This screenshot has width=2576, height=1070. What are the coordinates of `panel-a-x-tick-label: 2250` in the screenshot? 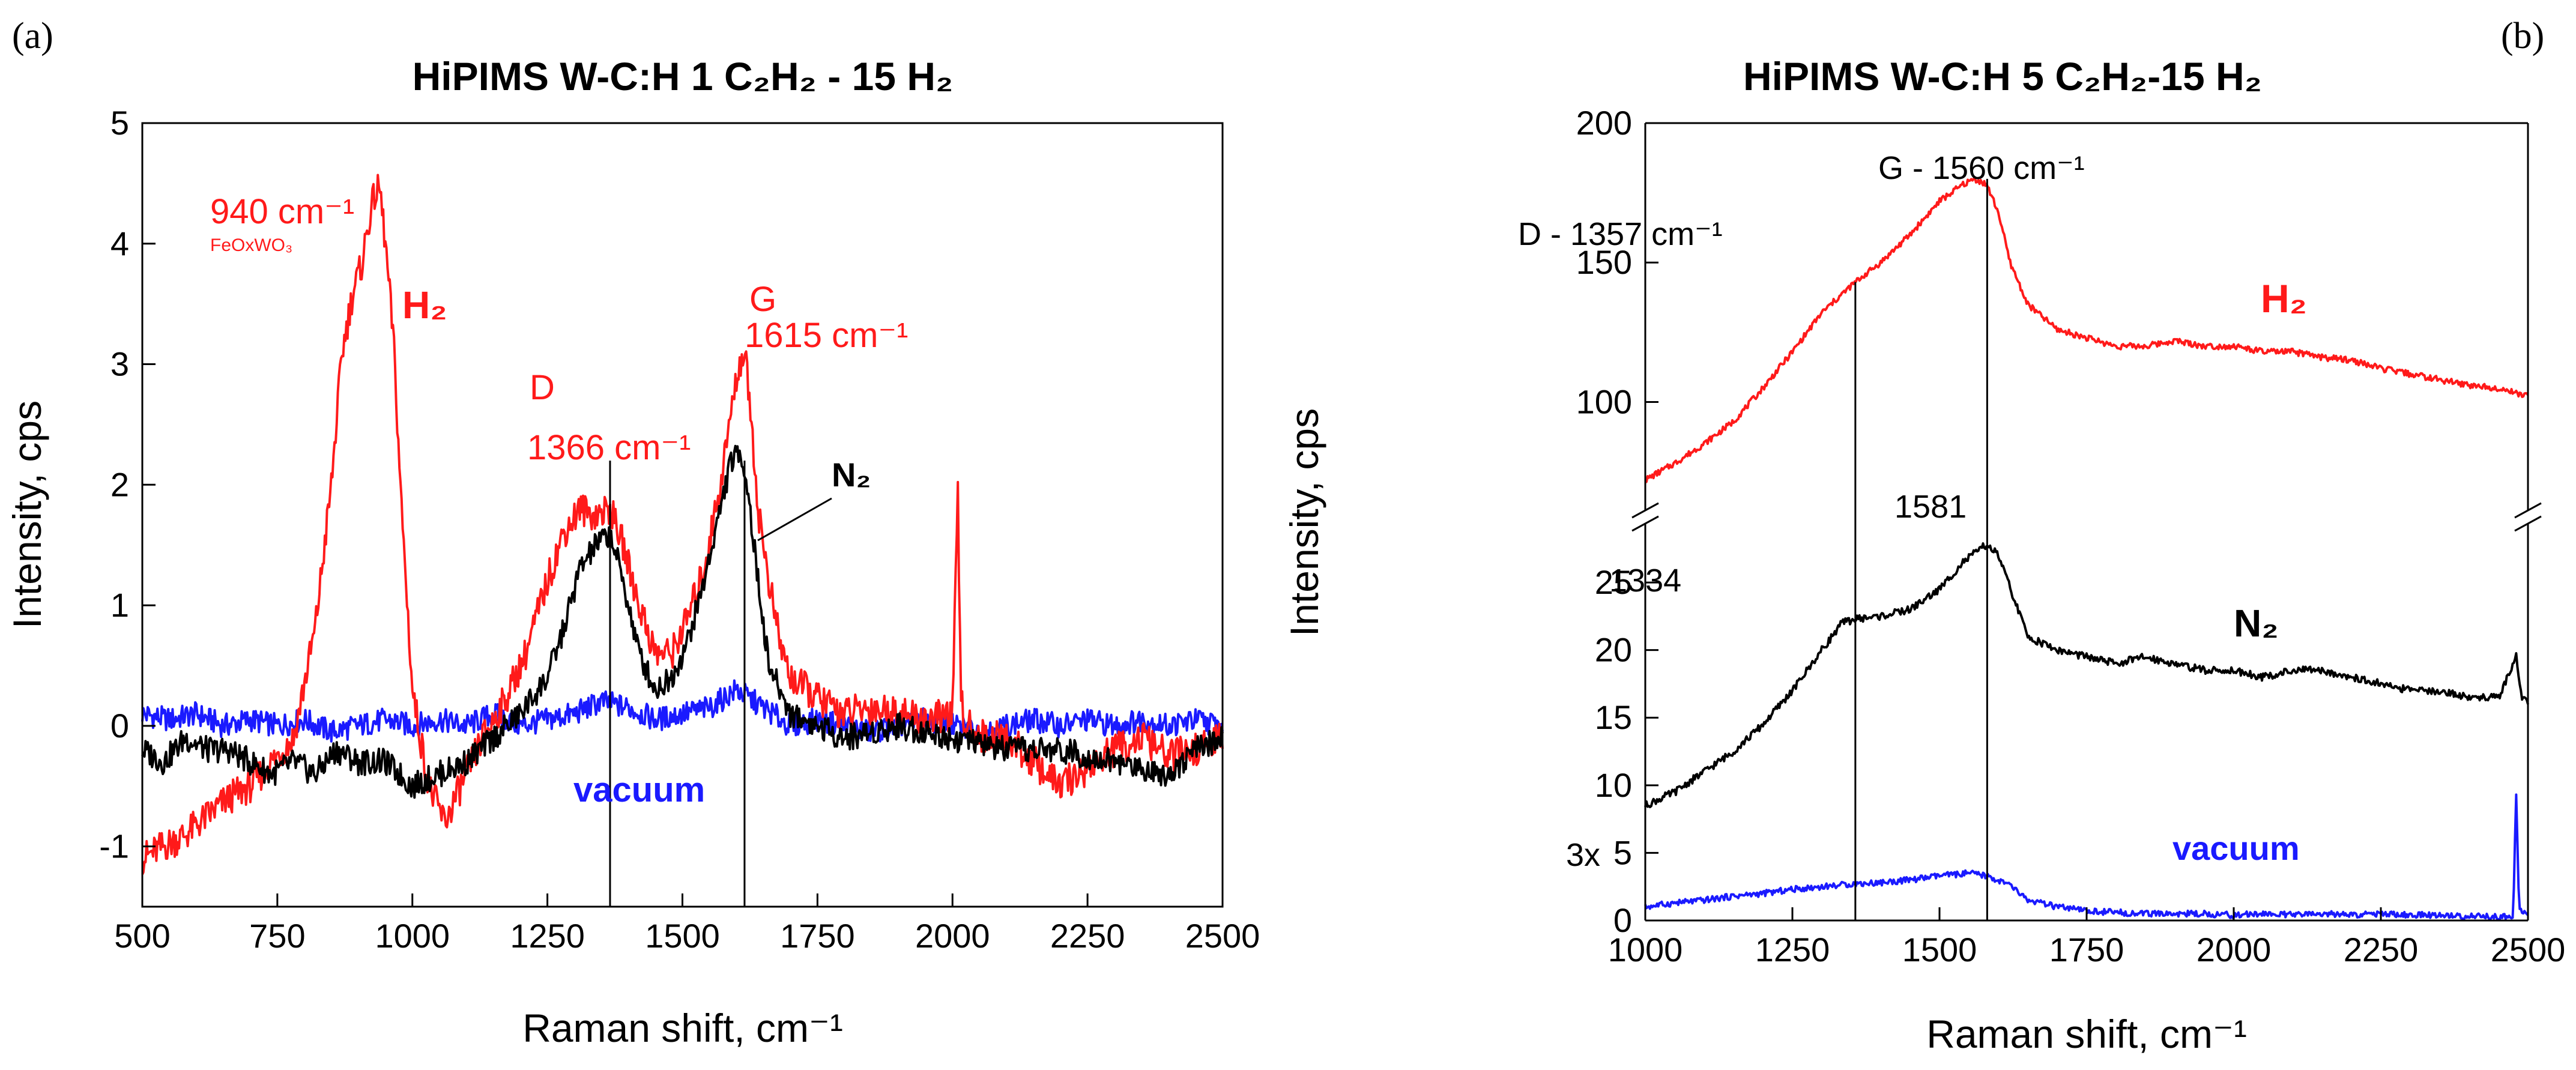 It's located at (1087, 936).